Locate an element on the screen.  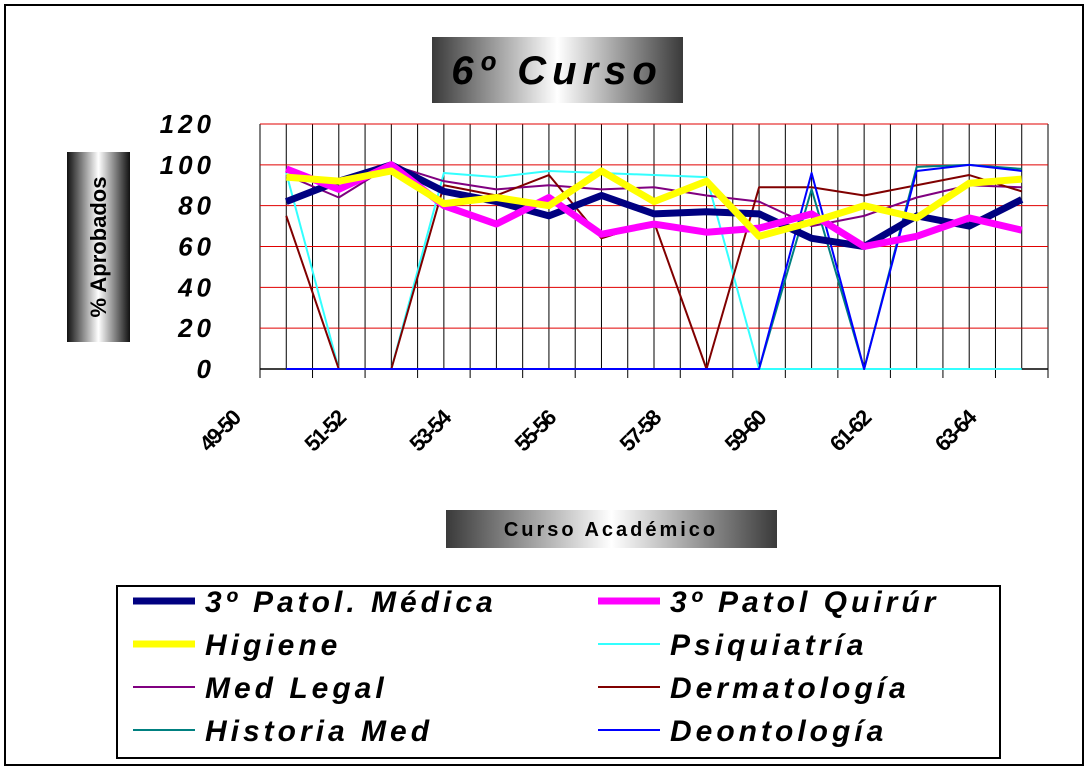
legend-label: Deontología is located at coordinates (778, 731).